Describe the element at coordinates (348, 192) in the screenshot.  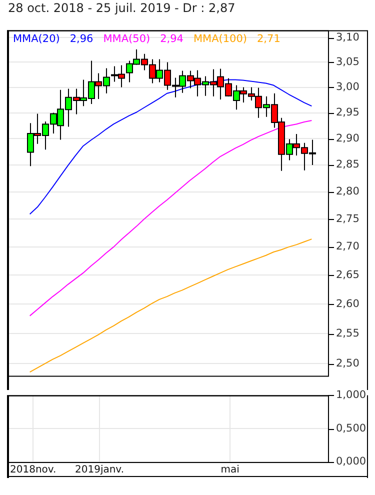
I see `y-tick-label: 2,80` at that location.